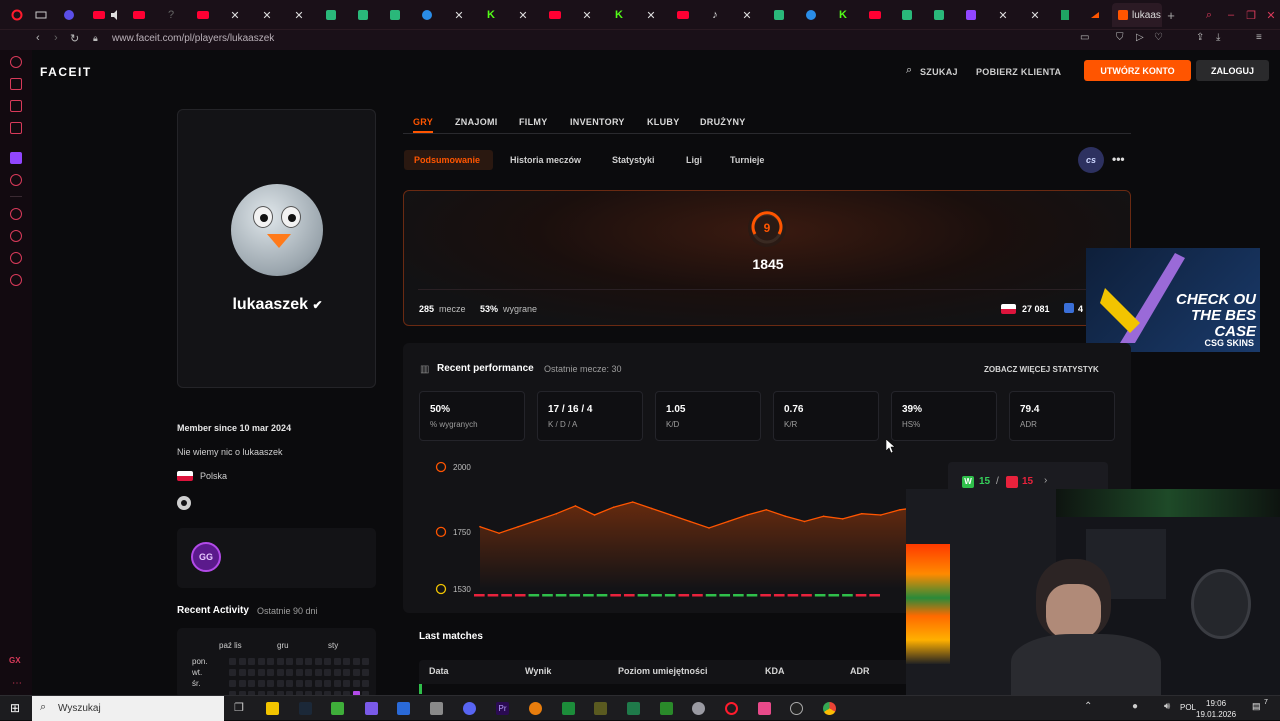  What do you see at coordinates (502, 708) in the screenshot?
I see `premiere-icon: Pr` at bounding box center [502, 708].